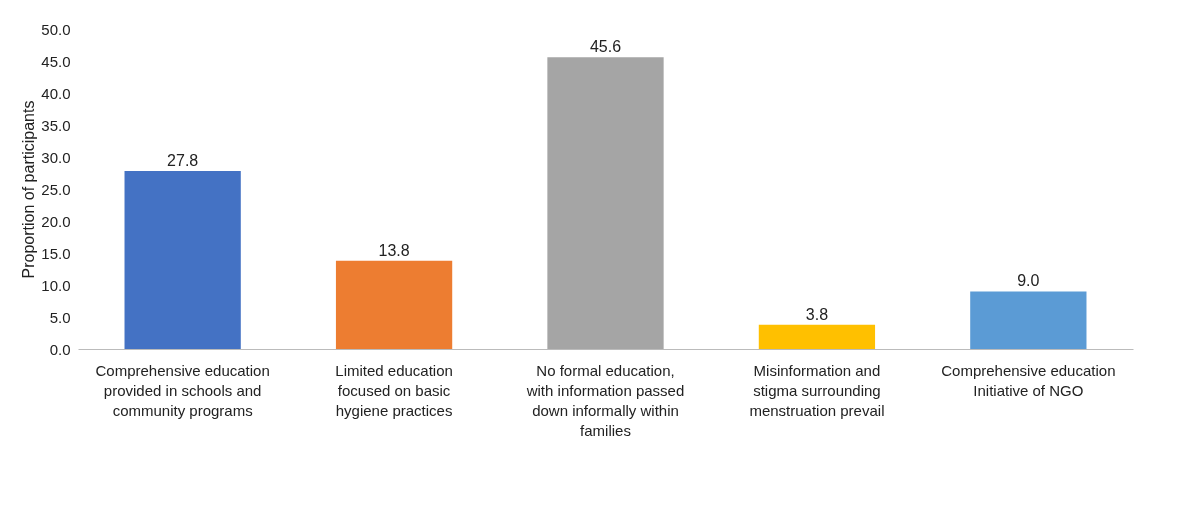 This screenshot has height=510, width=1201. I want to click on y-tick-label: 40.0, so click(56, 93).